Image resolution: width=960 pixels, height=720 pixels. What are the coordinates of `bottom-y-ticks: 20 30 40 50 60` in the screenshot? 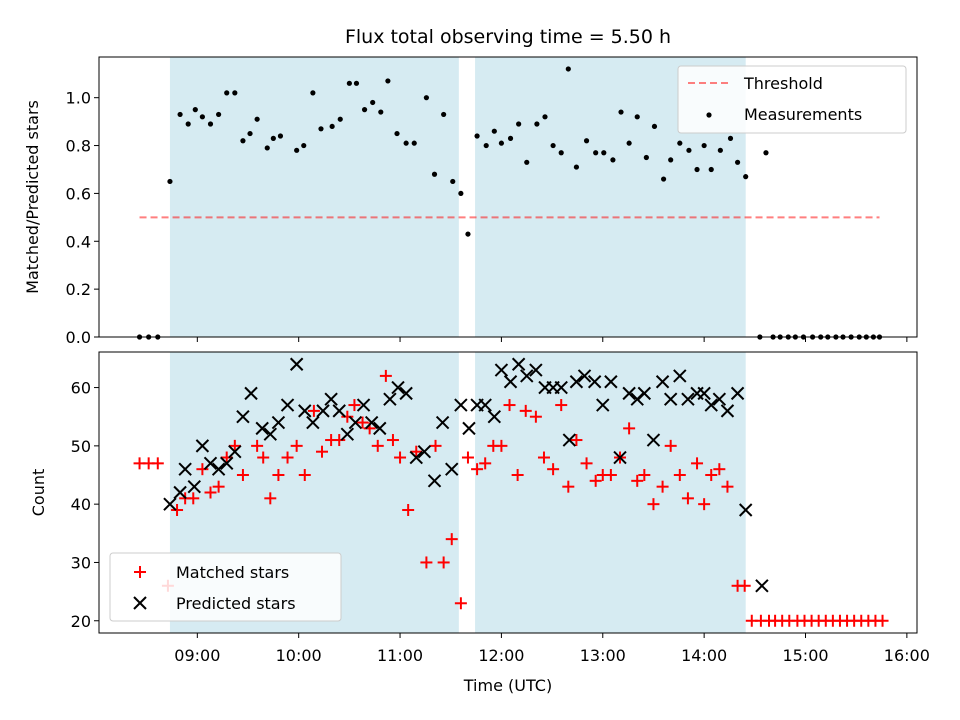 It's located at (85, 505).